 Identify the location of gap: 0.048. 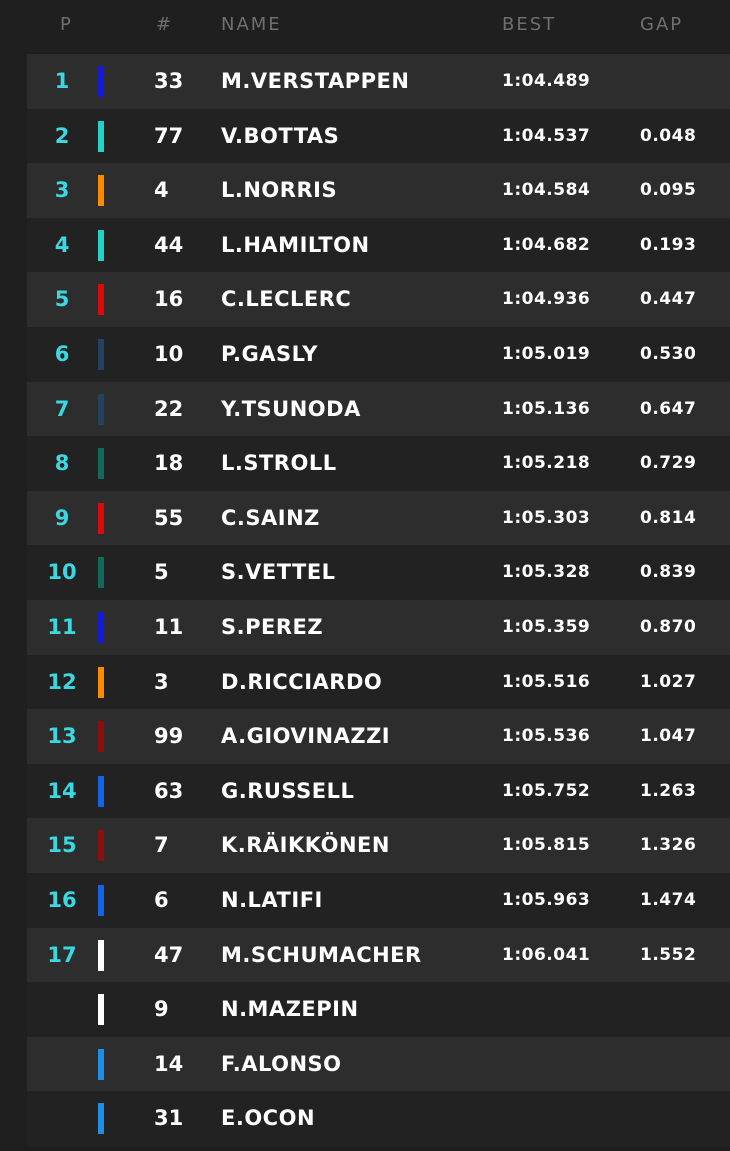
(668, 135).